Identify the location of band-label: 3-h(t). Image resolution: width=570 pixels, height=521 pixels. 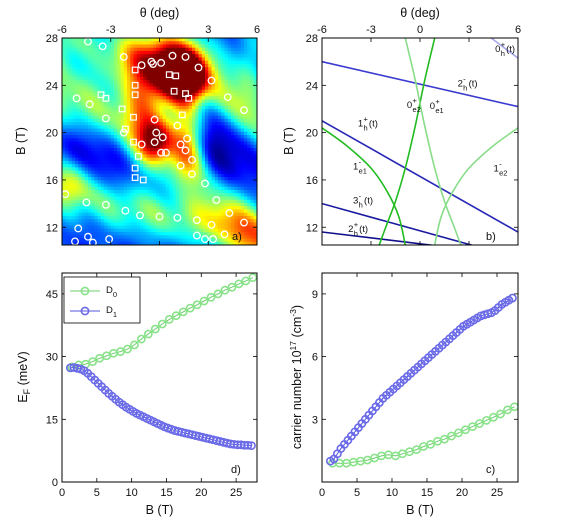
(363, 201).